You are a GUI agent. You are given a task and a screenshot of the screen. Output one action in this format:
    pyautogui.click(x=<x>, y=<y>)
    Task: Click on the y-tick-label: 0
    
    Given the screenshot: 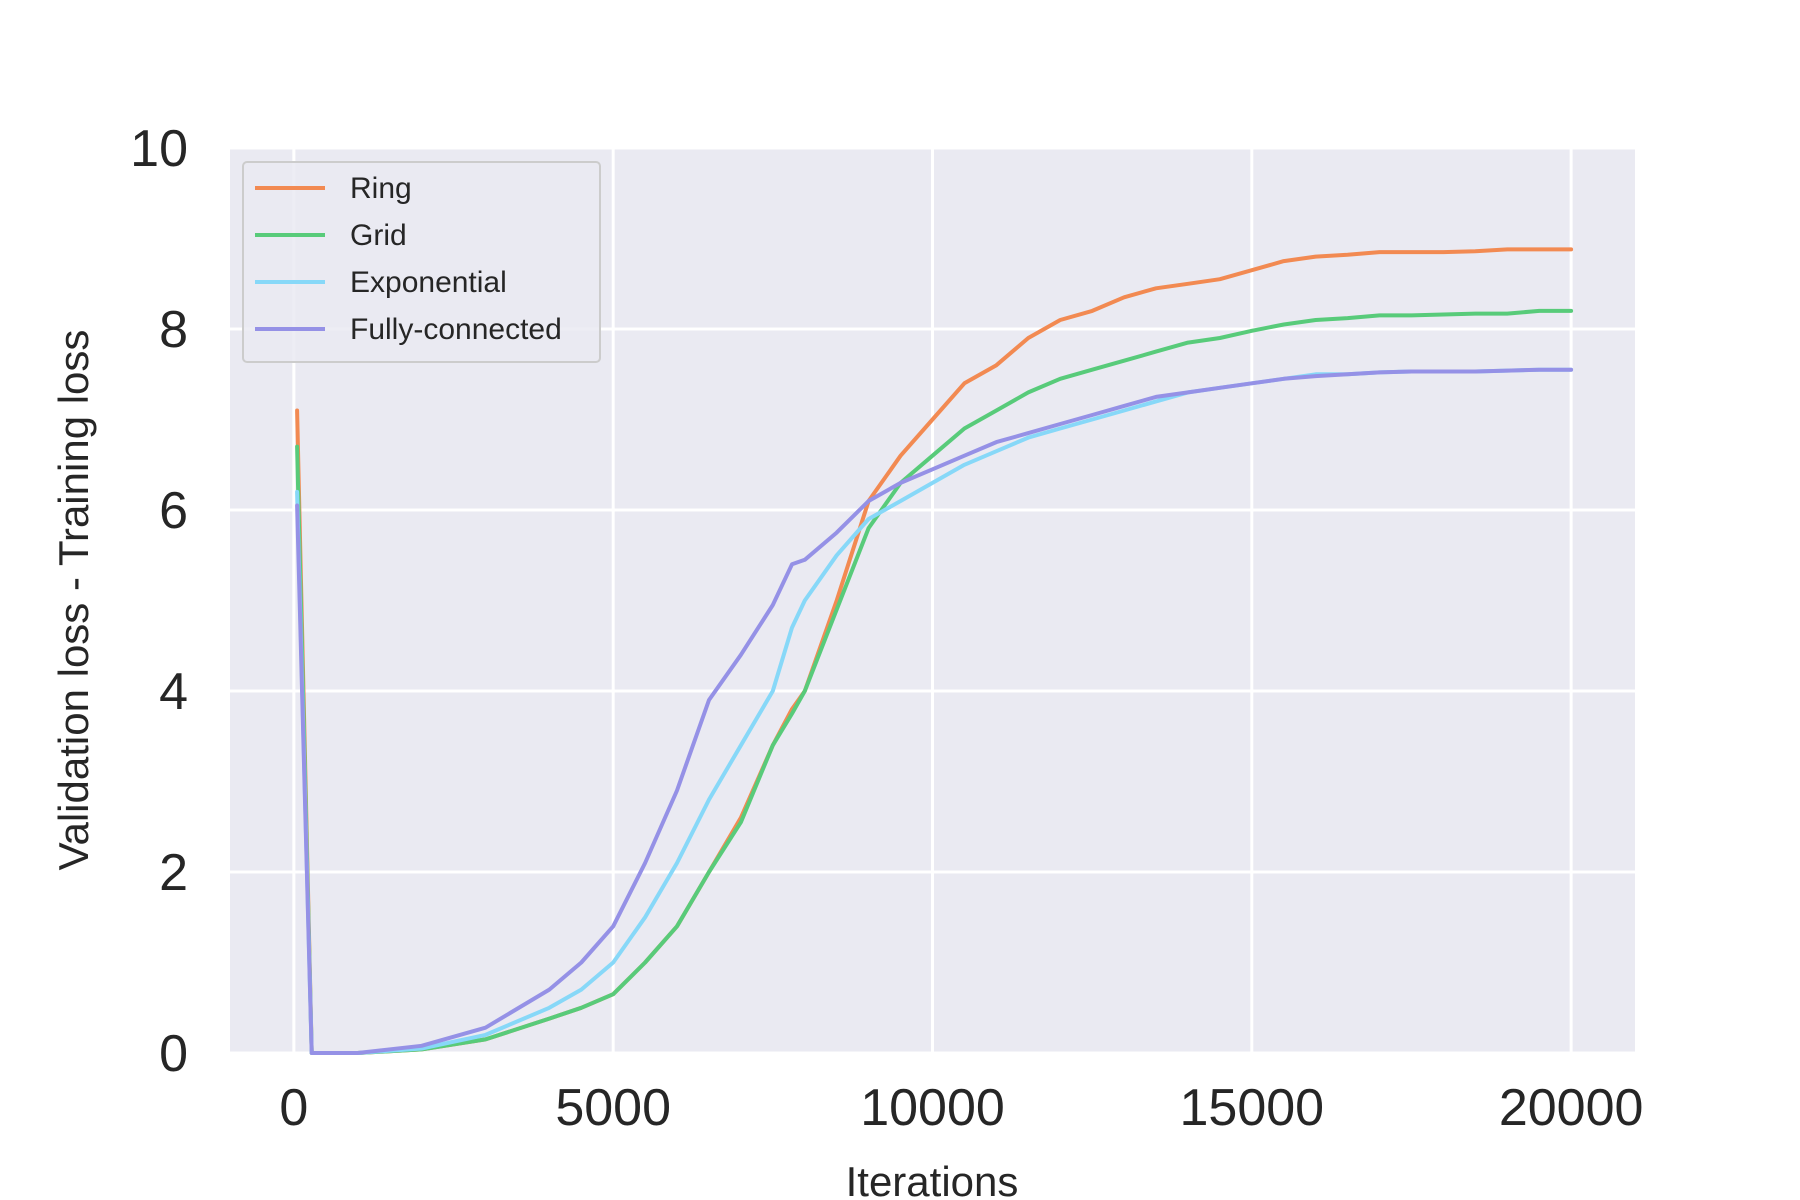 What is the action you would take?
    pyautogui.click(x=173, y=1054)
    